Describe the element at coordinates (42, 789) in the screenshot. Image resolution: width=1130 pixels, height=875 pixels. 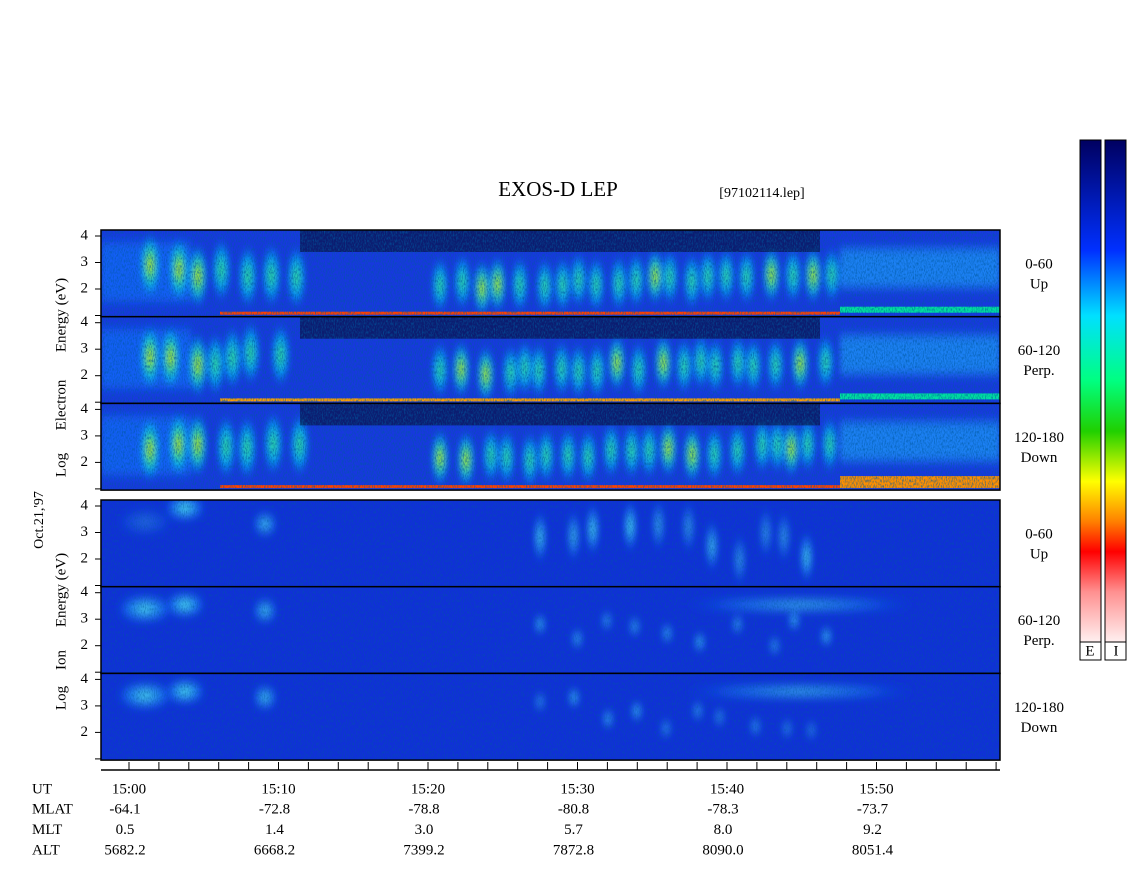
I see `row-name: UT` at that location.